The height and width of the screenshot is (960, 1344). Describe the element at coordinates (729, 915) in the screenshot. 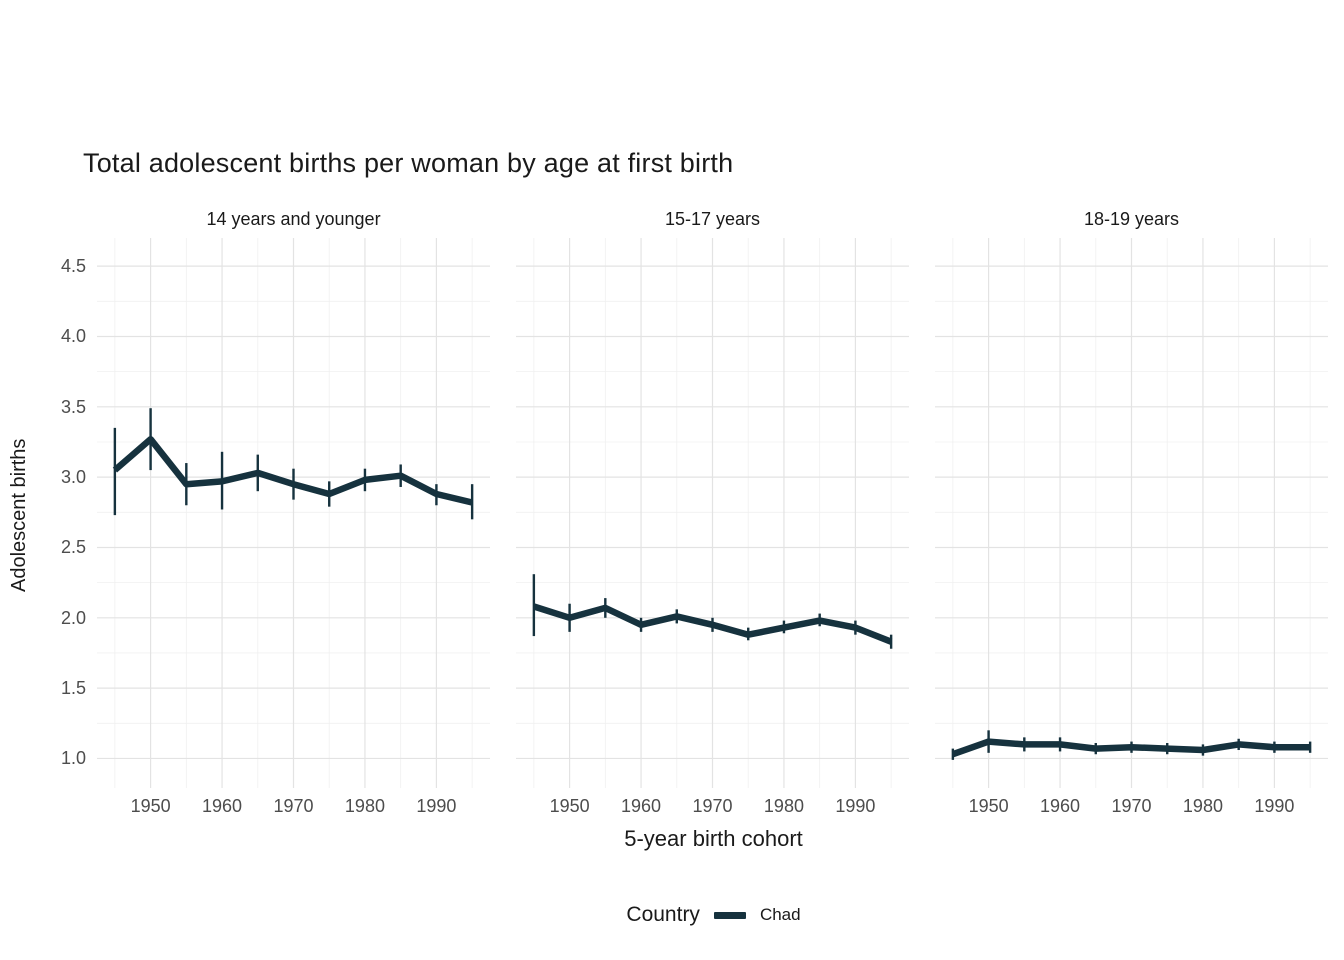

I see `legend-line-swatch` at that location.